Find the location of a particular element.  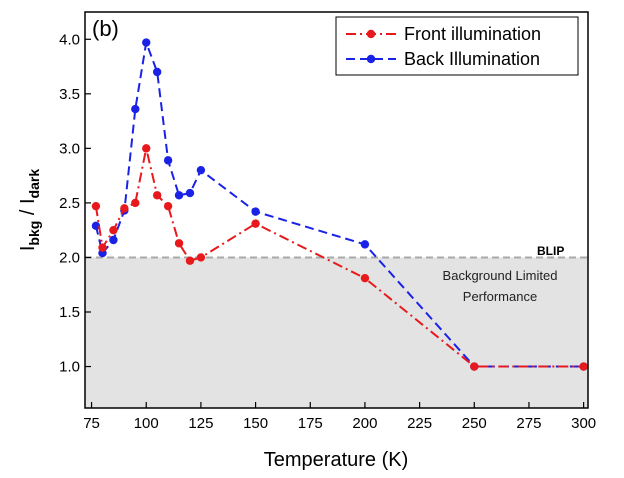

x-tick-label: 300 is located at coordinates (583, 423).